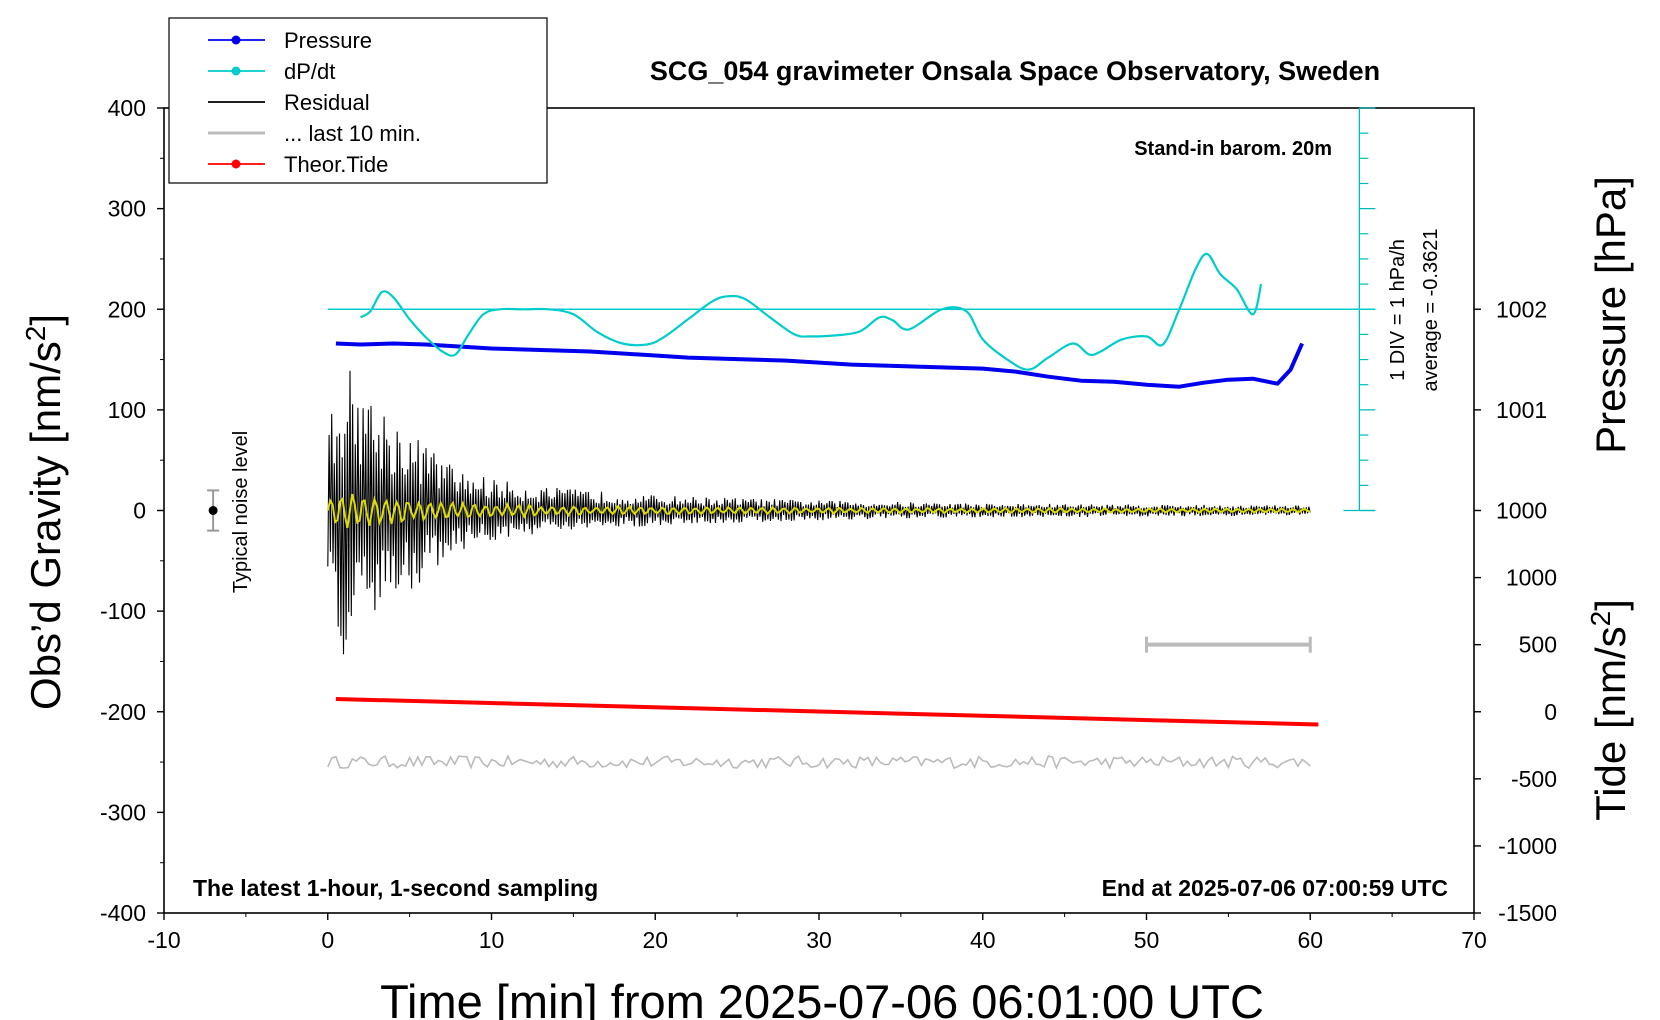 This screenshot has height=1020, width=1660. What do you see at coordinates (1610, 315) in the screenshot?
I see `y-axis-title-pressure: Pressure [hPa]` at bounding box center [1610, 315].